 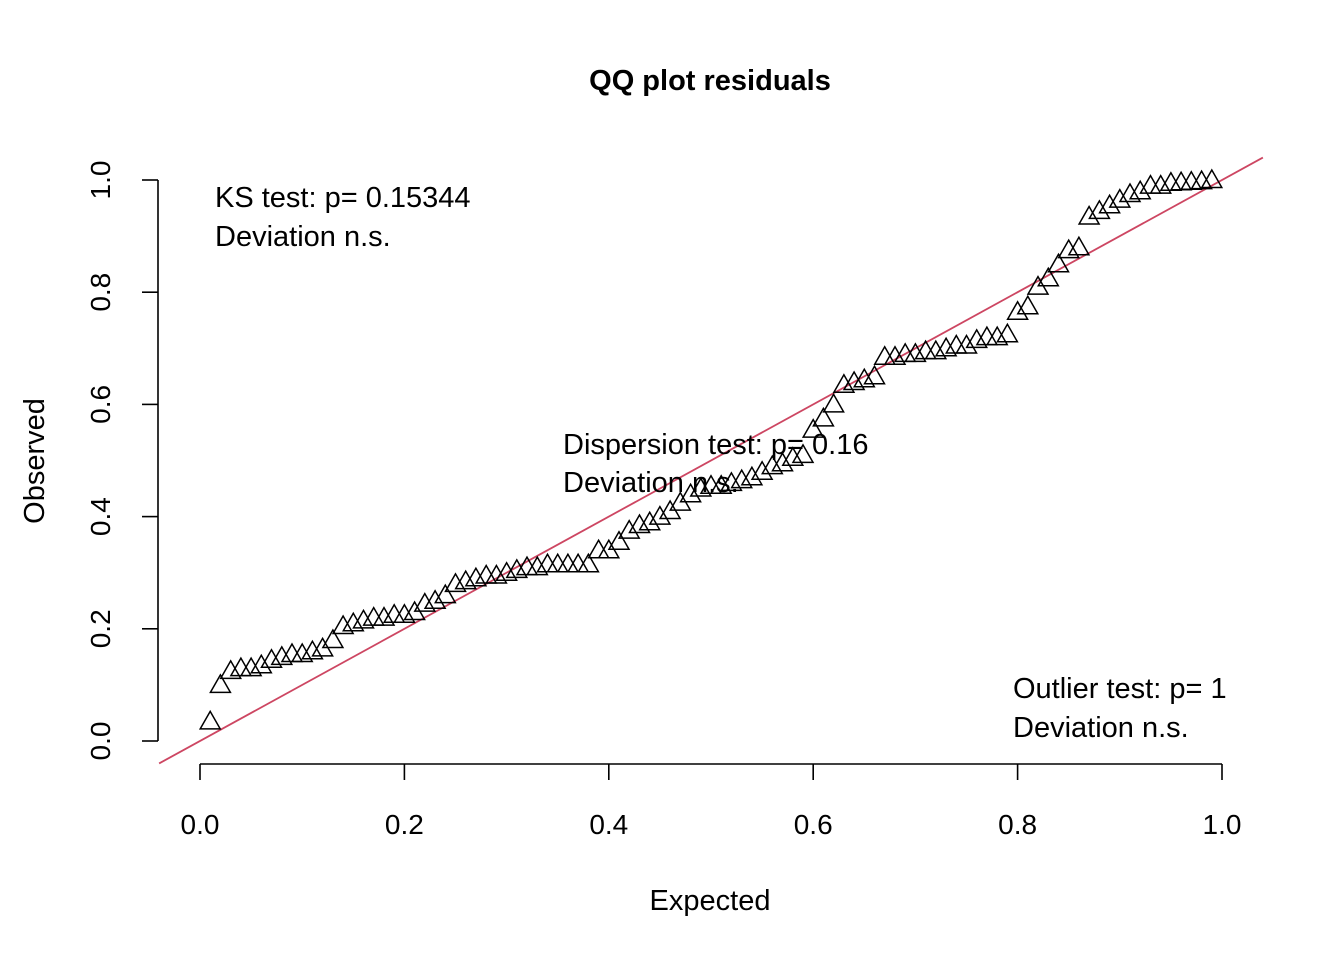 I want to click on dispersion-test-text: Dispersion test: p= 0.16, so click(x=715, y=445).